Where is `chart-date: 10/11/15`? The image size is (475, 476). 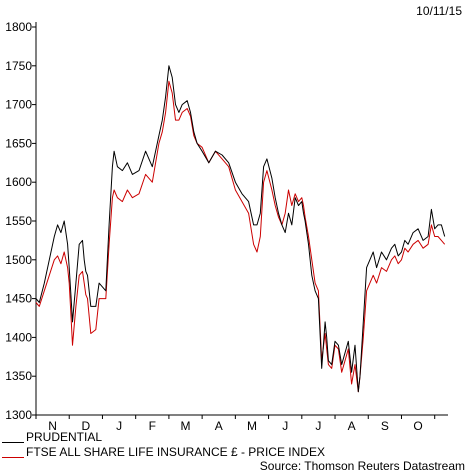
chart-date: 10/11/15 is located at coordinates (439, 11).